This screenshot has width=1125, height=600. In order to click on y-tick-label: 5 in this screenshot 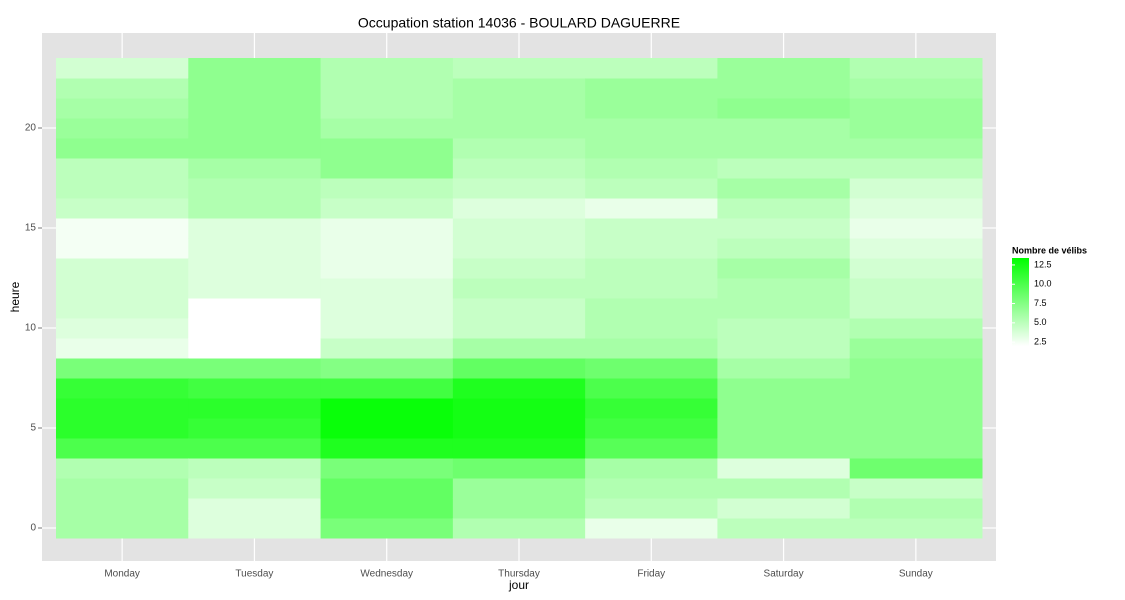, I will do `click(33, 428)`.